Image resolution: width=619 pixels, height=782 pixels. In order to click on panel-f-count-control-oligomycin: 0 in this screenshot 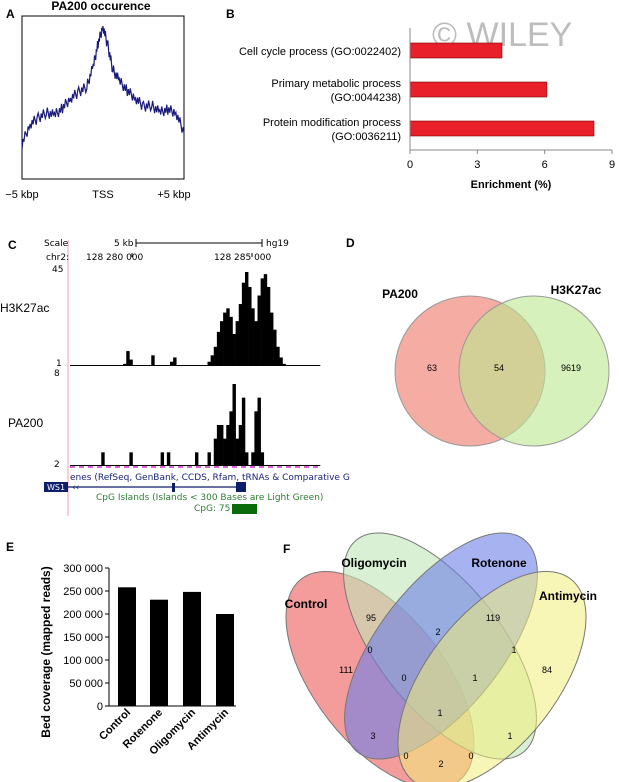, I will do `click(369, 650)`.